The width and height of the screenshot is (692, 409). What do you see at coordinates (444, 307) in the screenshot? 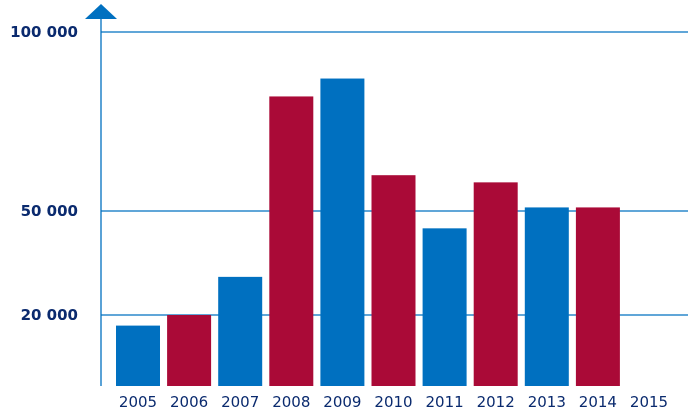
I see `bar-2011` at bounding box center [444, 307].